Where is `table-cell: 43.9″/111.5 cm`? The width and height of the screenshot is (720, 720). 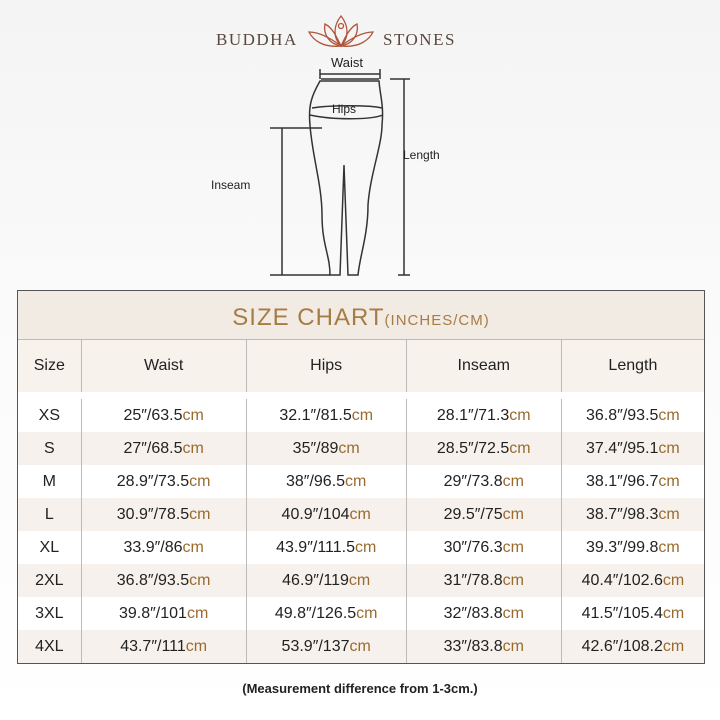 table-cell: 43.9″/111.5 cm is located at coordinates (325, 547).